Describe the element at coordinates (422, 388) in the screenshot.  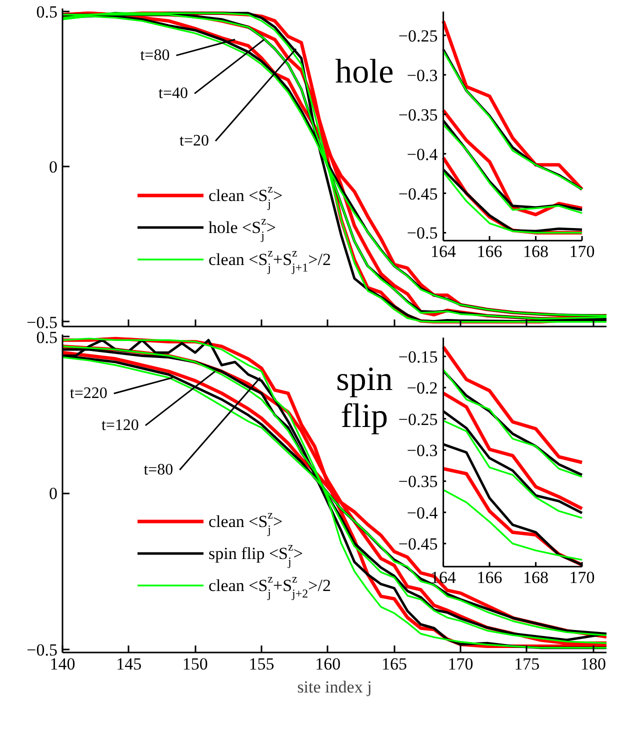
I see `y-tick-label: −0.2` at that location.